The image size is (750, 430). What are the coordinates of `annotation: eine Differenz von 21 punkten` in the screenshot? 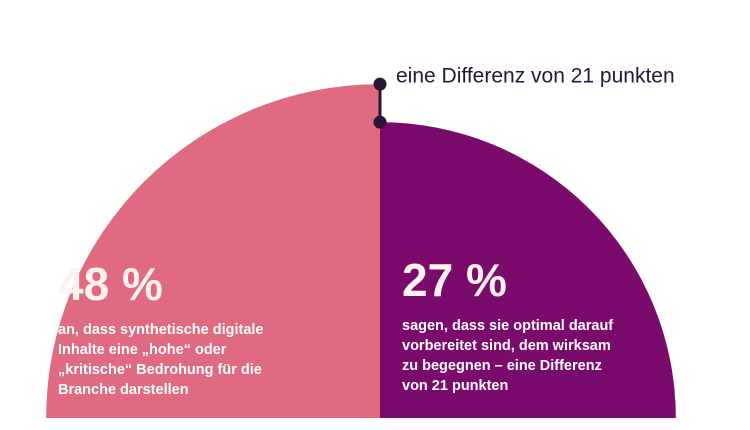 It's located at (535, 76).